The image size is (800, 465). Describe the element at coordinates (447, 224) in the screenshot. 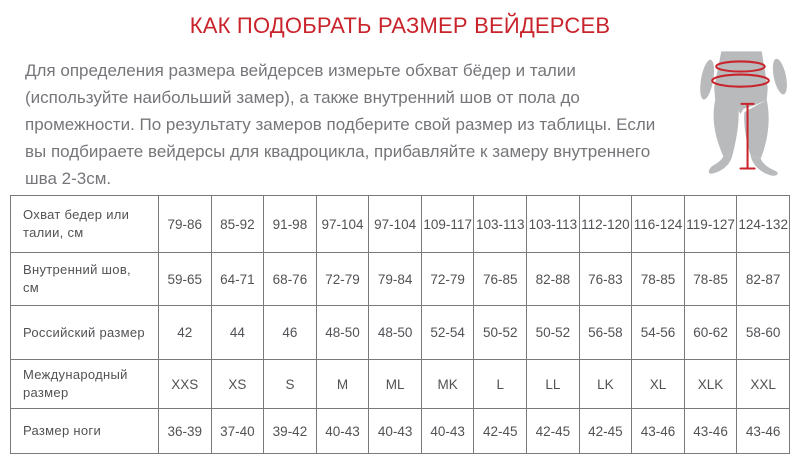

I see `size-cell: 109-117` at that location.